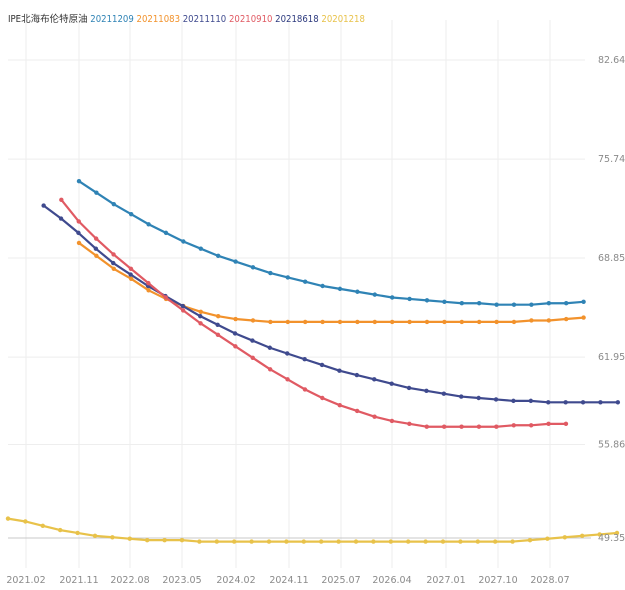 Image resolution: width=625 pixels, height=590 pixels. What do you see at coordinates (298, 19) in the screenshot?
I see `legend-entry: 20218618` at bounding box center [298, 19].